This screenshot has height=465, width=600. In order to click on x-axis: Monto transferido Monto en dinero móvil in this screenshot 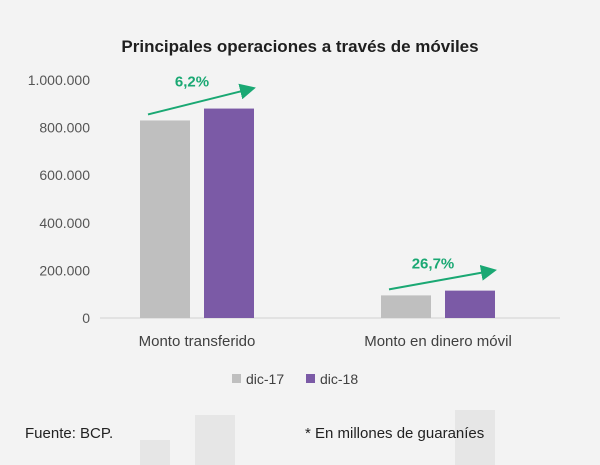, I will do `click(325, 341)`.